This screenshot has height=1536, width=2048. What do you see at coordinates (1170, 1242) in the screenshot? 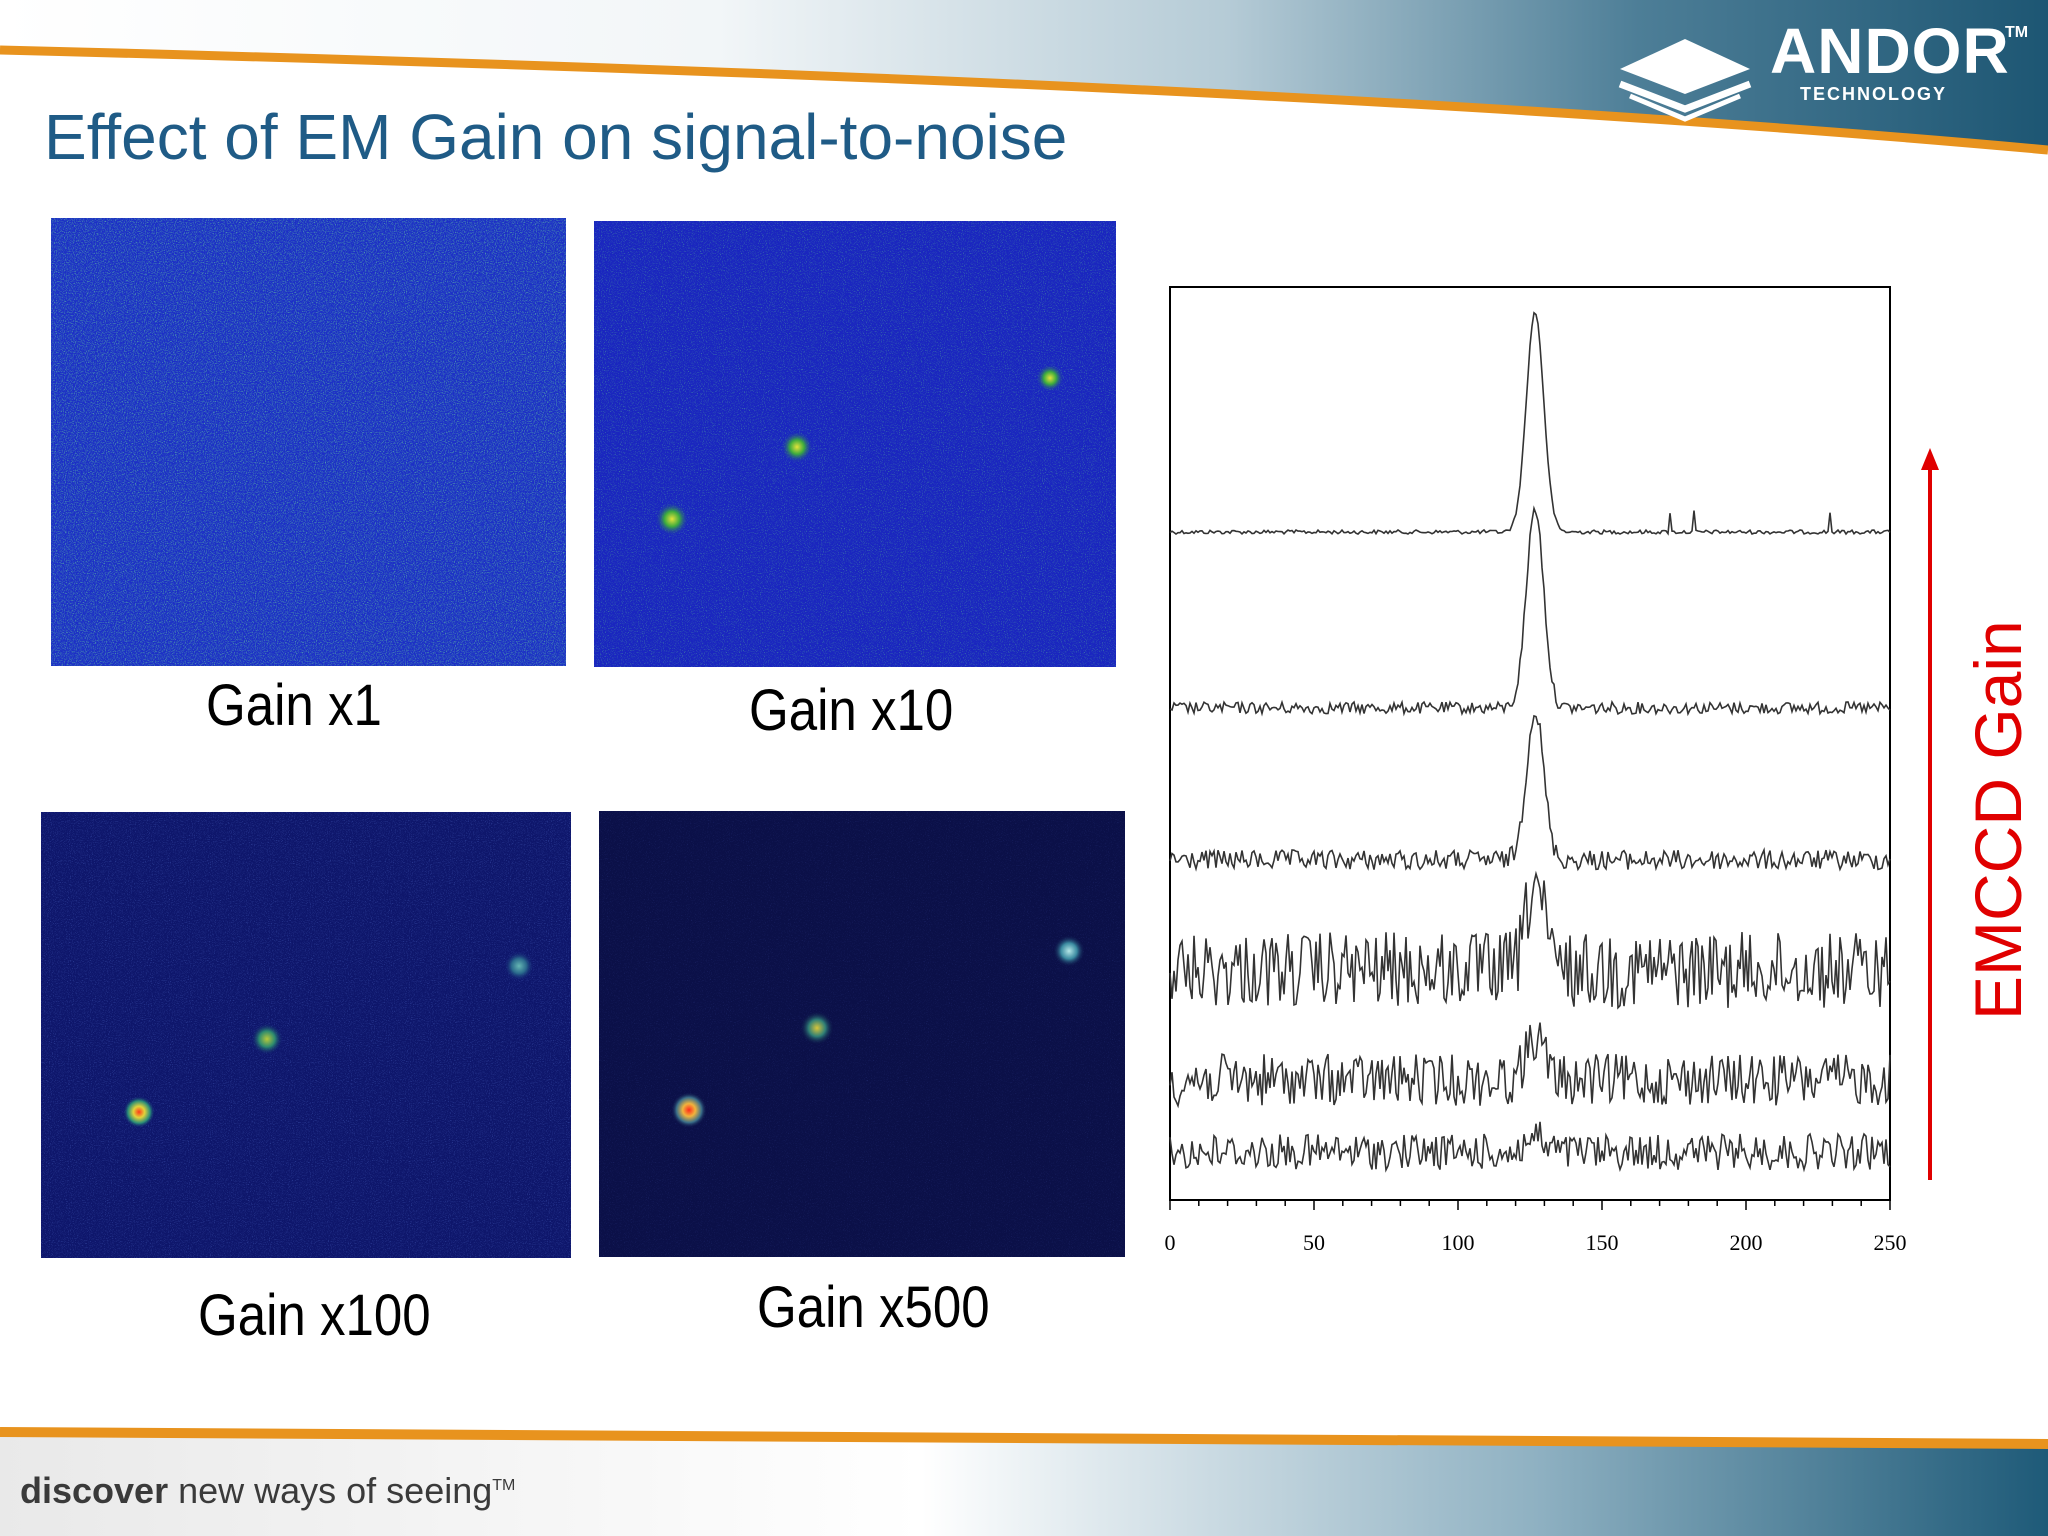
I see `x-tick-label: 0` at bounding box center [1170, 1242].